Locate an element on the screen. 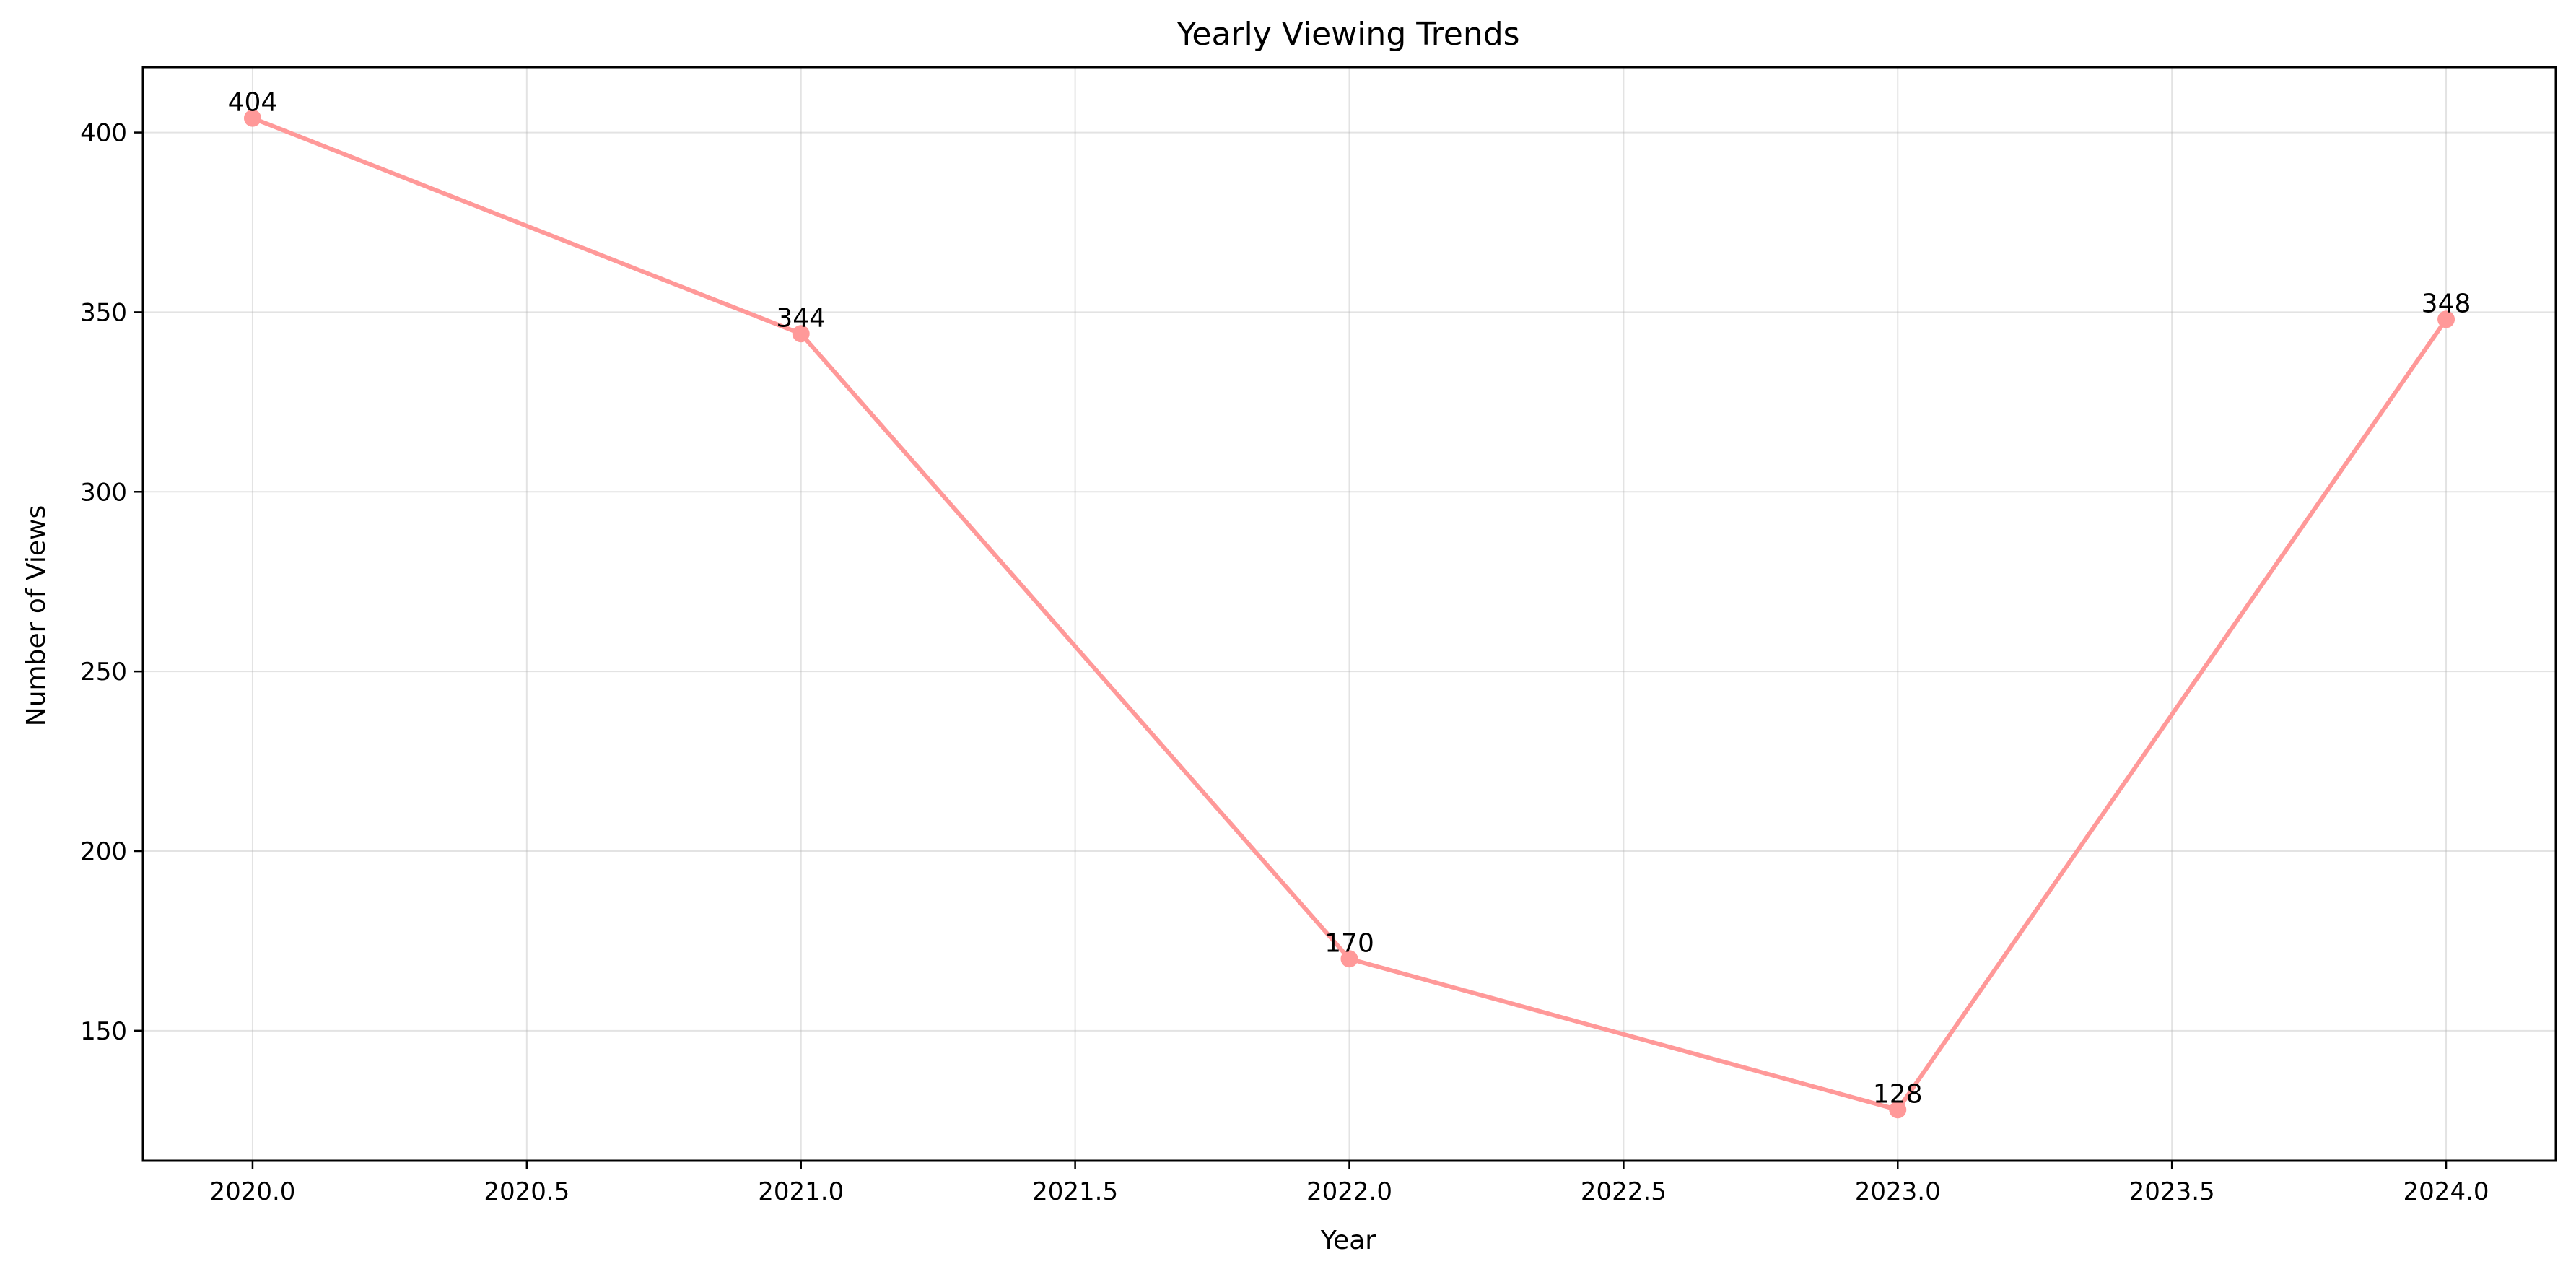 The width and height of the screenshot is (2576, 1277). y-tick-label: 250 is located at coordinates (103, 672).